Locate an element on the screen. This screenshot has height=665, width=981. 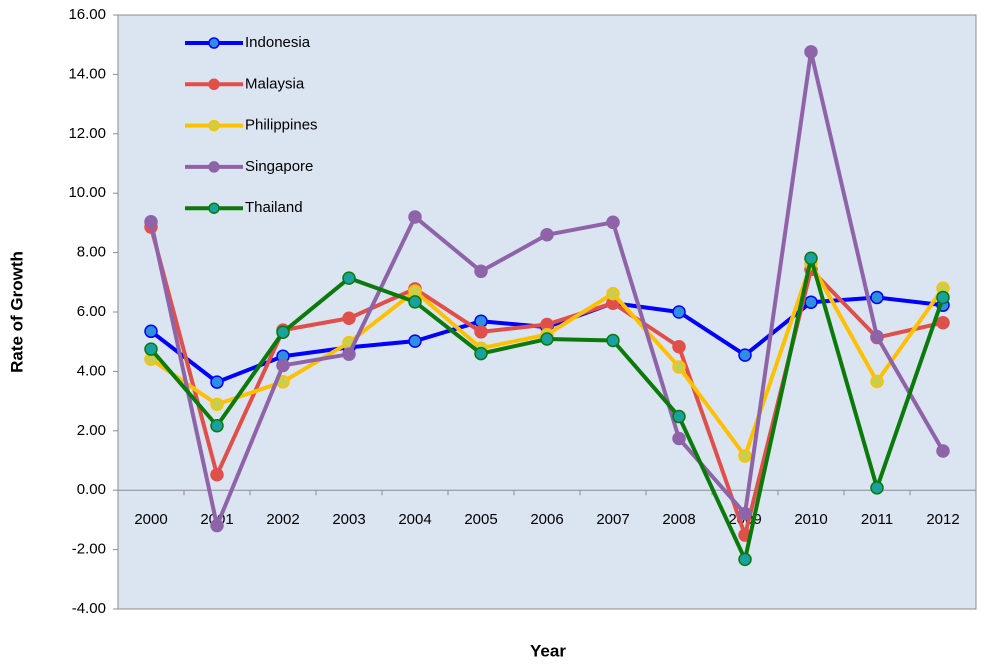
y-tick-label: 16.00 is located at coordinates (87, 14).